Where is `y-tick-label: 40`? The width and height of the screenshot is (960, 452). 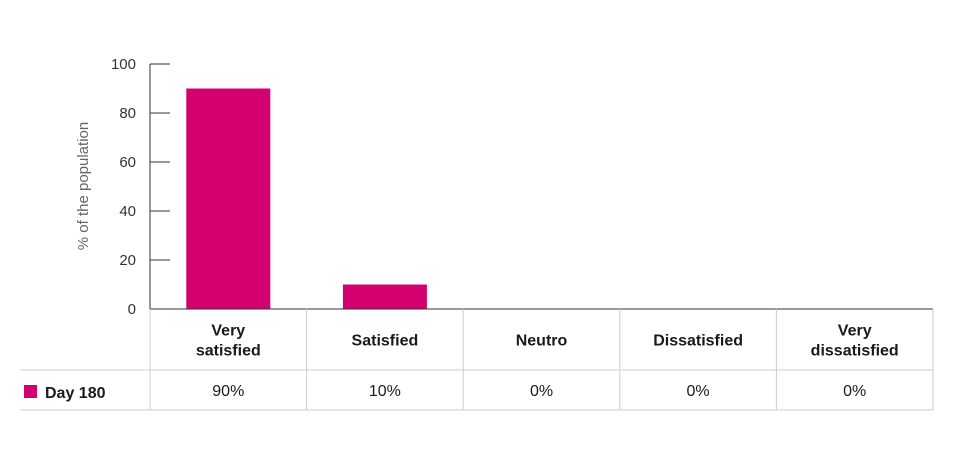
y-tick-label: 40 is located at coordinates (127, 211).